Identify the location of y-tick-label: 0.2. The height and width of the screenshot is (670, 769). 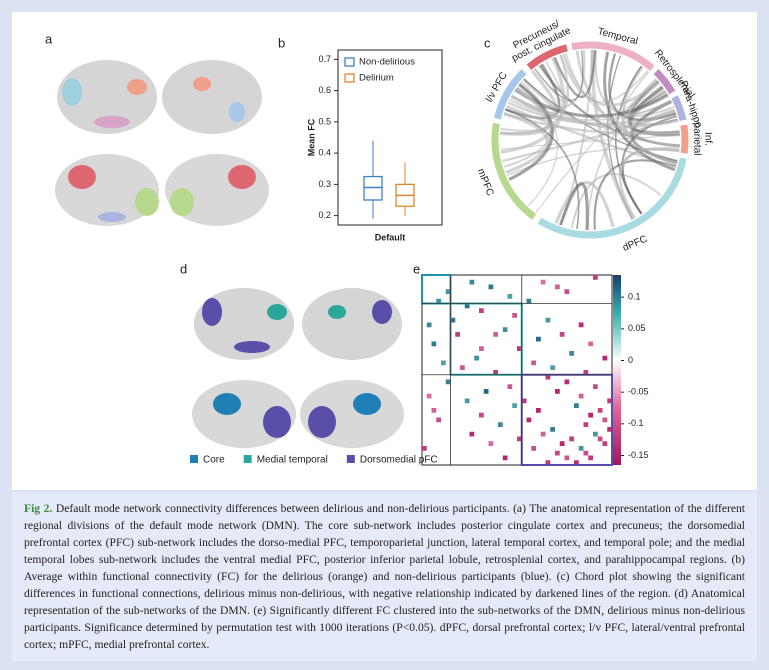
(324, 215).